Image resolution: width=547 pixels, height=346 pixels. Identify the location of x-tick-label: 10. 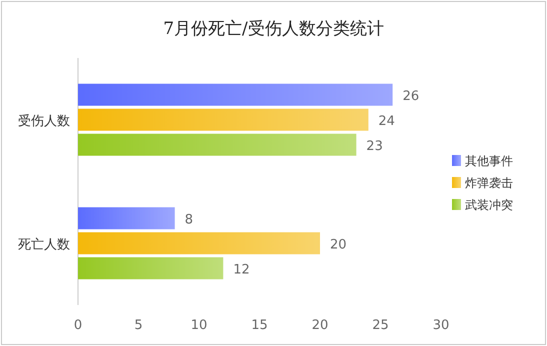
(199, 325).